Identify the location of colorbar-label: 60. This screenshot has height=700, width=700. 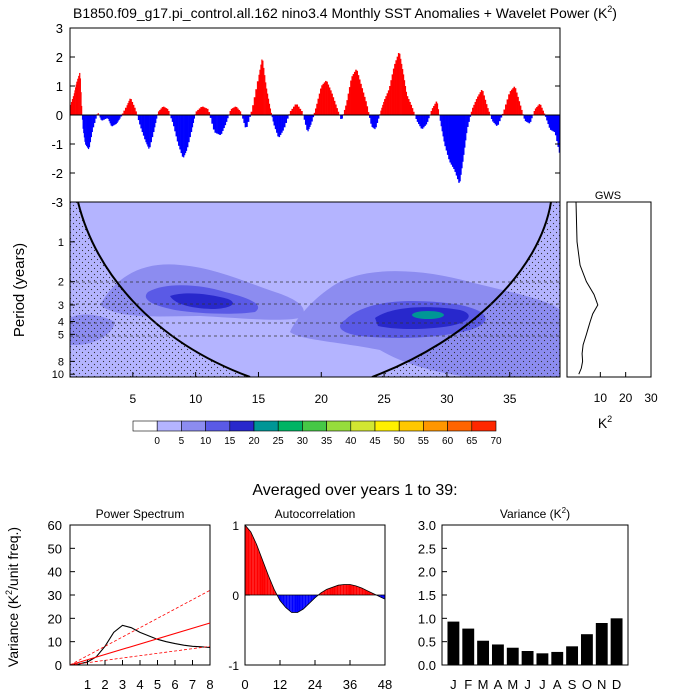
(448, 441).